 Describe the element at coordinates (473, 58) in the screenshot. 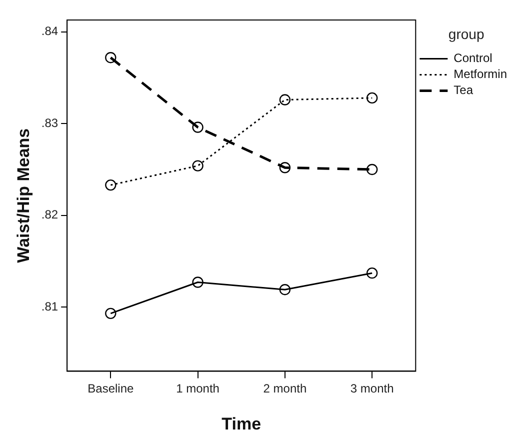

I see `legend-label: Control` at that location.